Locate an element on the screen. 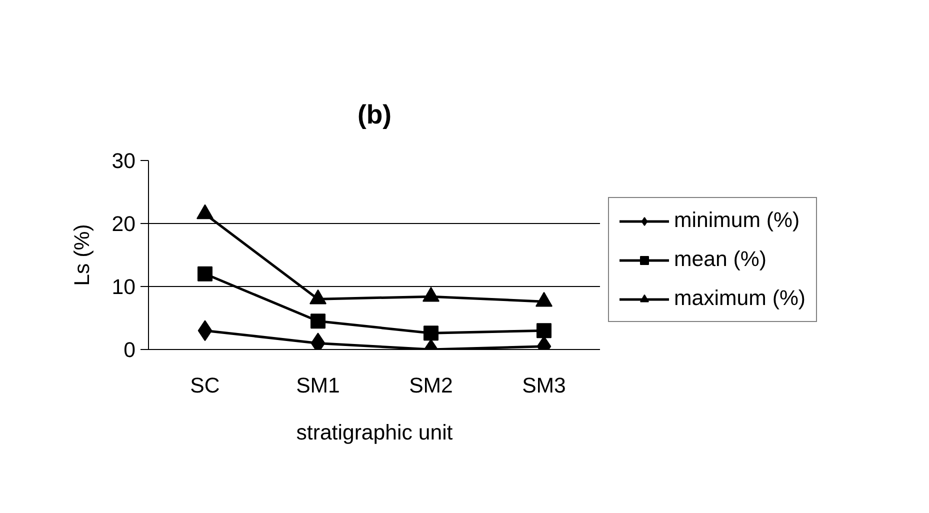 This screenshot has height=513, width=929. chart-title: (b) is located at coordinates (374, 115).